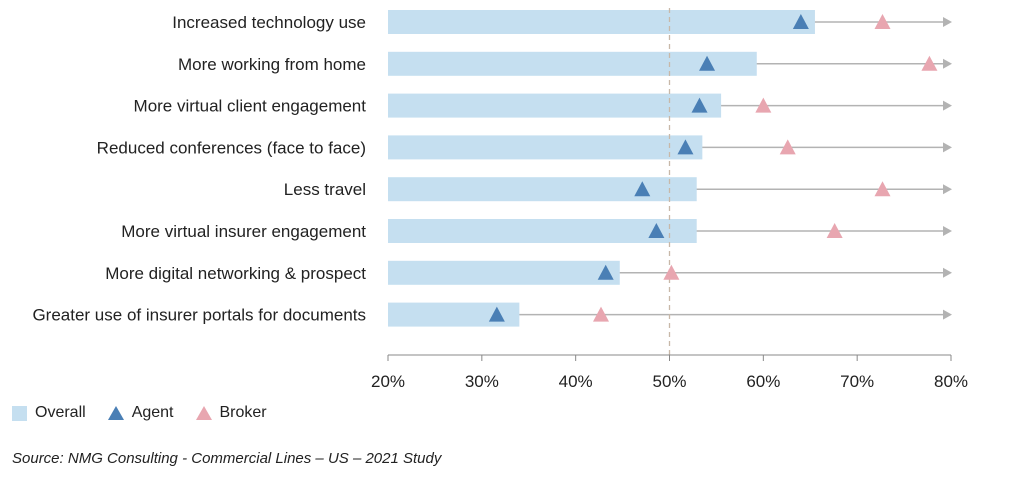 The height and width of the screenshot is (482, 1024). What do you see at coordinates (115, 413) in the screenshot?
I see `legend-swatch-agent` at bounding box center [115, 413].